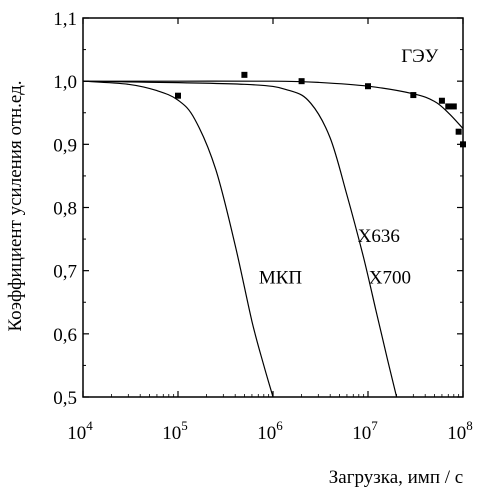 The height and width of the screenshot is (494, 485). Describe the element at coordinates (65, 272) in the screenshot. I see `y-tick-label: 0,7` at that location.